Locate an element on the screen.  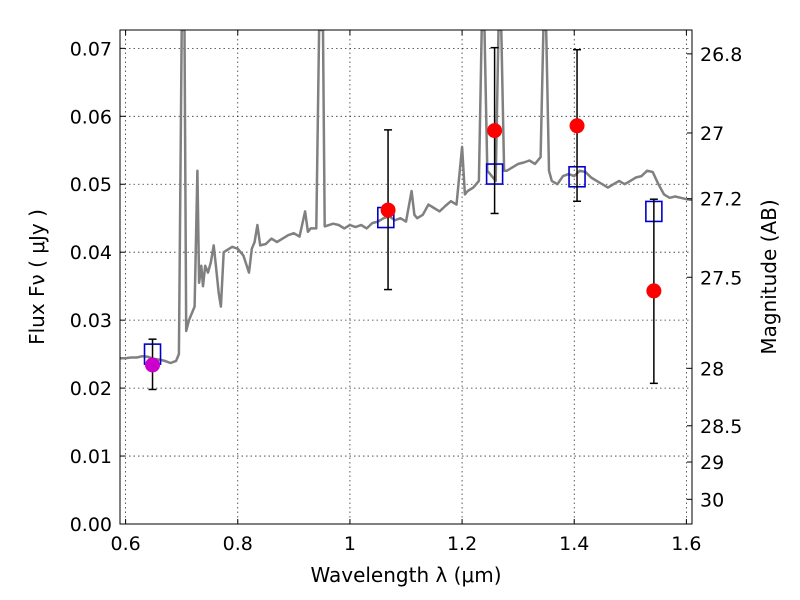
x-tick-label: 1.2 is located at coordinates (462, 544).